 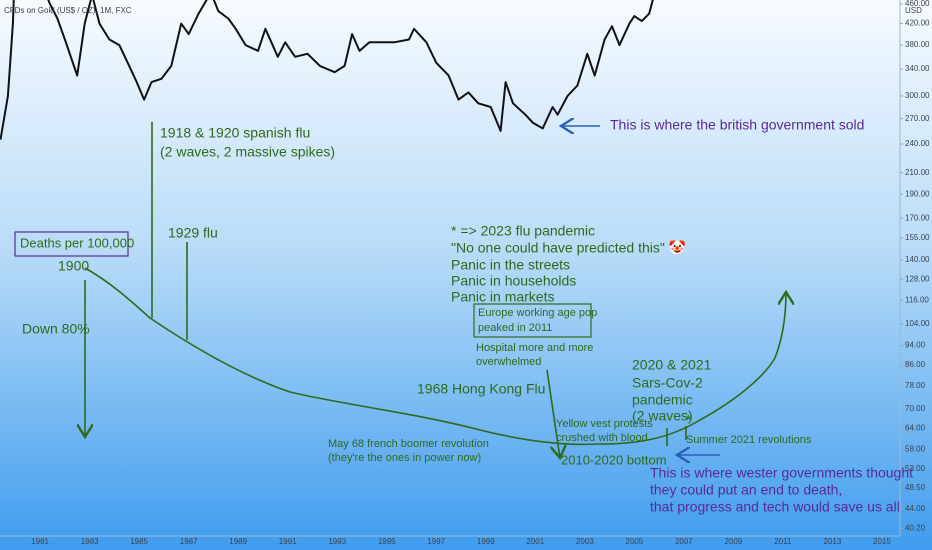 I want to click on y-tick-label: 460.00, so click(x=917, y=4).